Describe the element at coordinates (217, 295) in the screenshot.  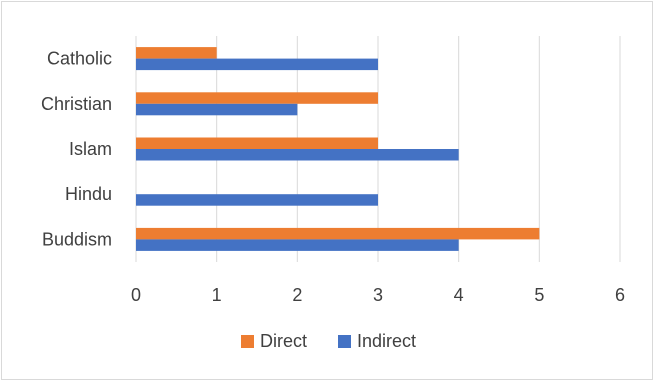
I see `x-tick-label: 1` at that location.